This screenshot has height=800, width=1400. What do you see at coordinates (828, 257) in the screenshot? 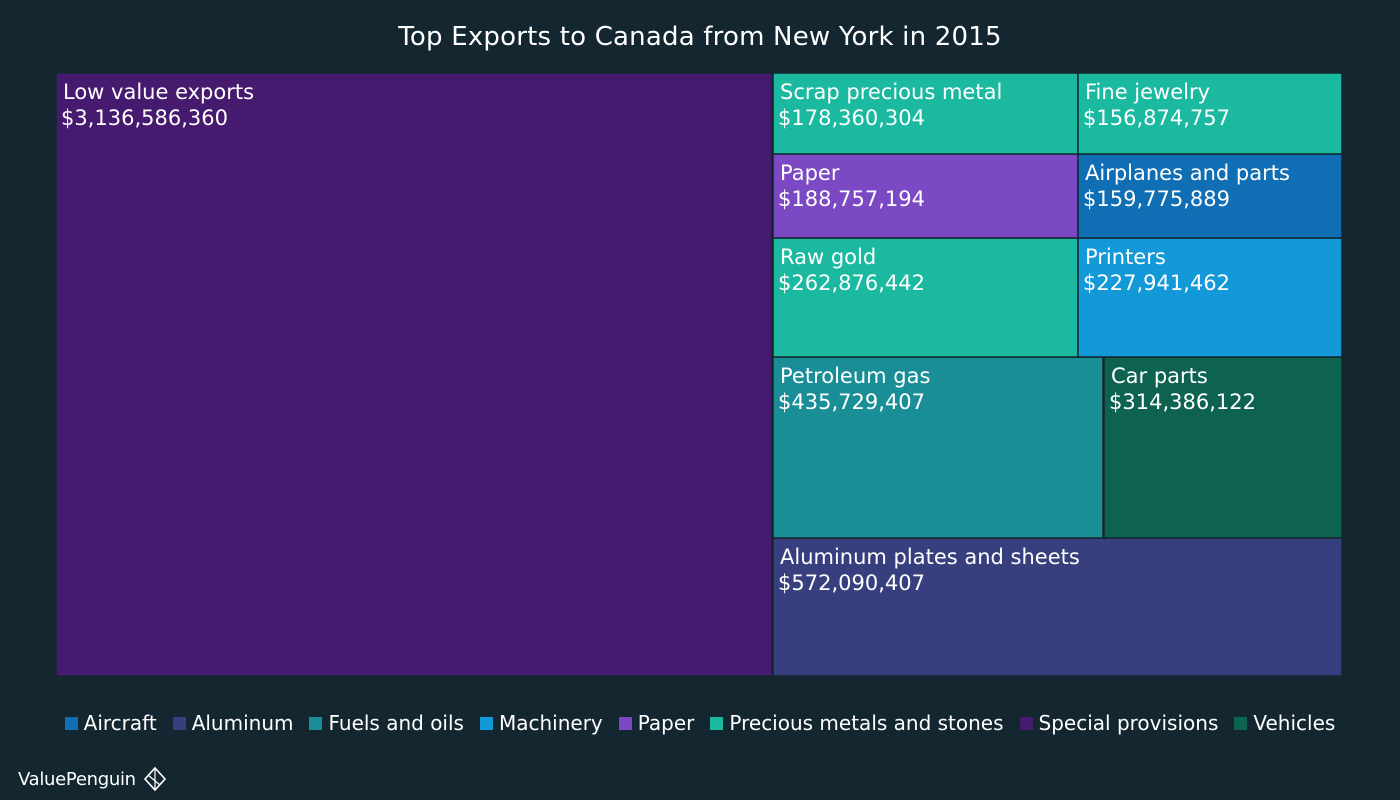
I see `tile-name-label: Raw gold` at bounding box center [828, 257].